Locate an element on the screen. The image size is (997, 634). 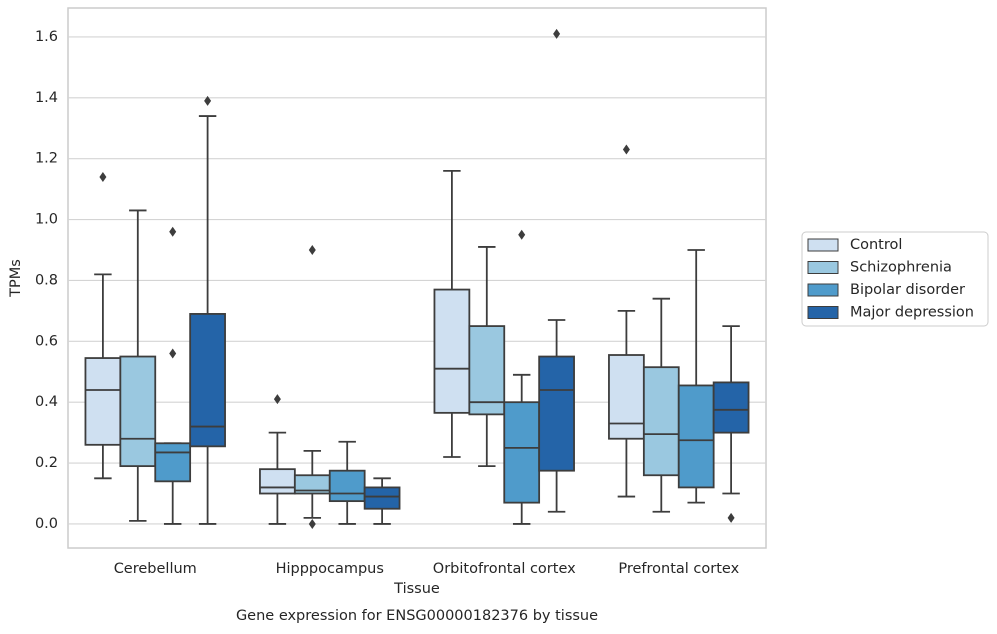
x-tick-label: Hipppocampus is located at coordinates (330, 569).